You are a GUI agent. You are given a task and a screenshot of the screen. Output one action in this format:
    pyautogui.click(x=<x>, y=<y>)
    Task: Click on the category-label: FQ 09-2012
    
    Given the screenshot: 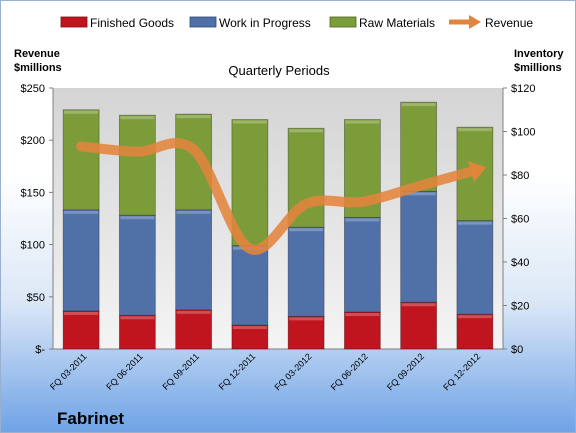 What is the action you would take?
    pyautogui.click(x=405, y=371)
    